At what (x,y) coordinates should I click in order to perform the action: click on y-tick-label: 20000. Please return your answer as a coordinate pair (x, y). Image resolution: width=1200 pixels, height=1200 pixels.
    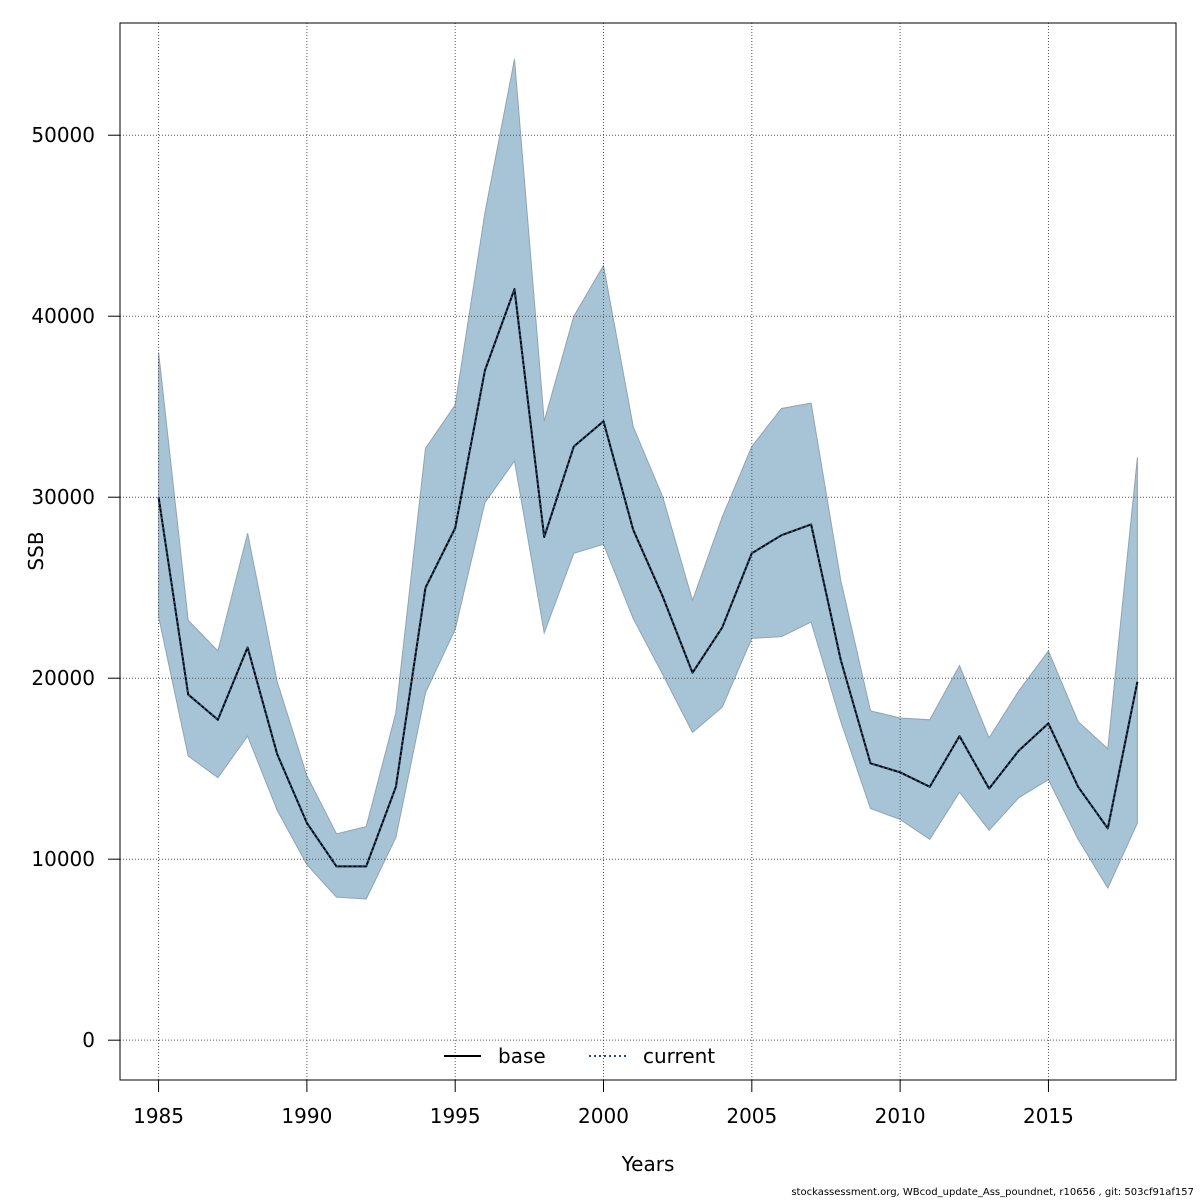
    Looking at the image, I should click on (63, 678).